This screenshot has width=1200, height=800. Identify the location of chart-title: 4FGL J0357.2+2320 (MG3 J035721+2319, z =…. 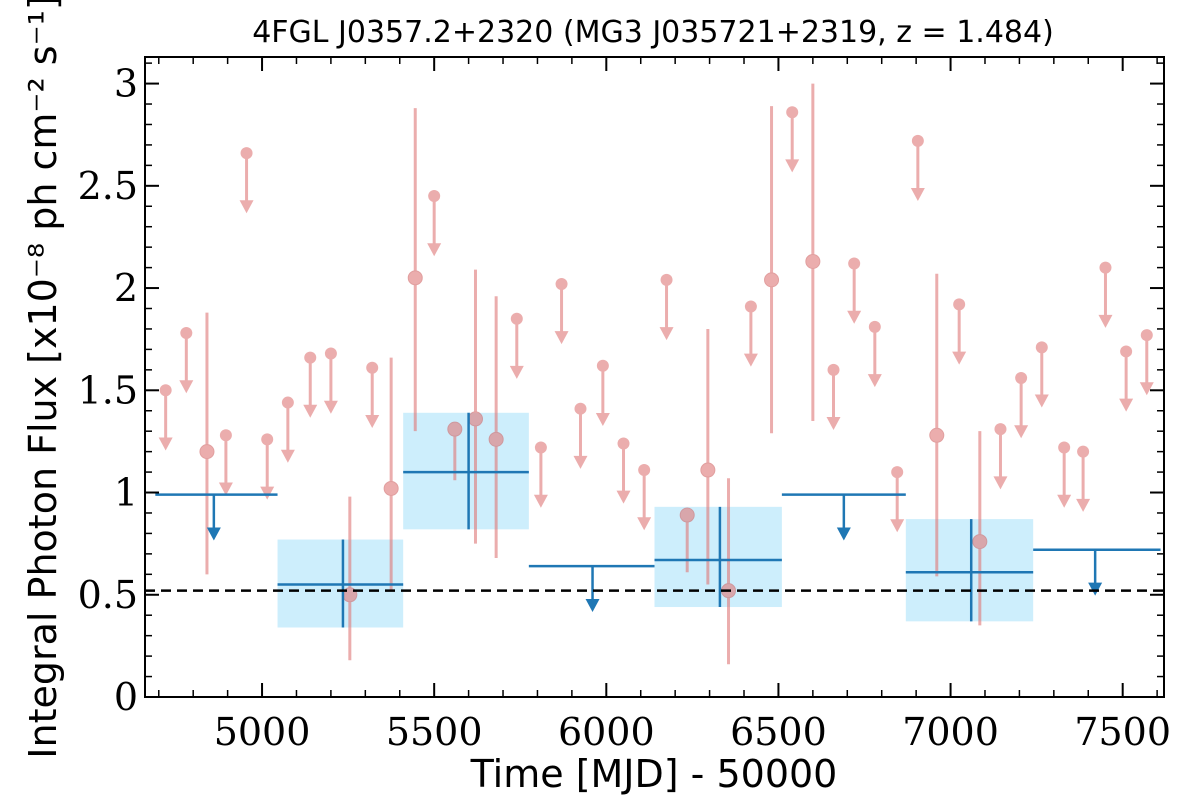
(653, 32).